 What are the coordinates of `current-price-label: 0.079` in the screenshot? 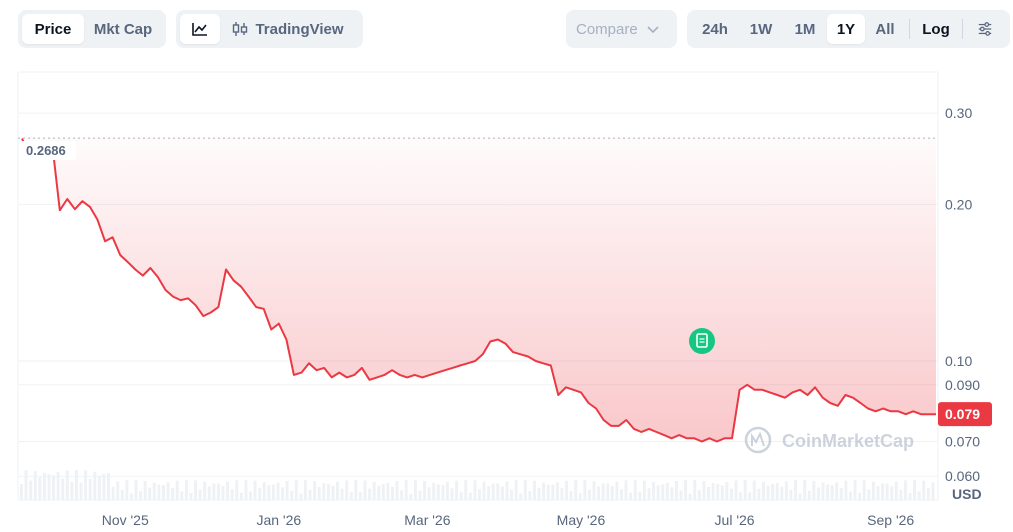 It's located at (962, 414).